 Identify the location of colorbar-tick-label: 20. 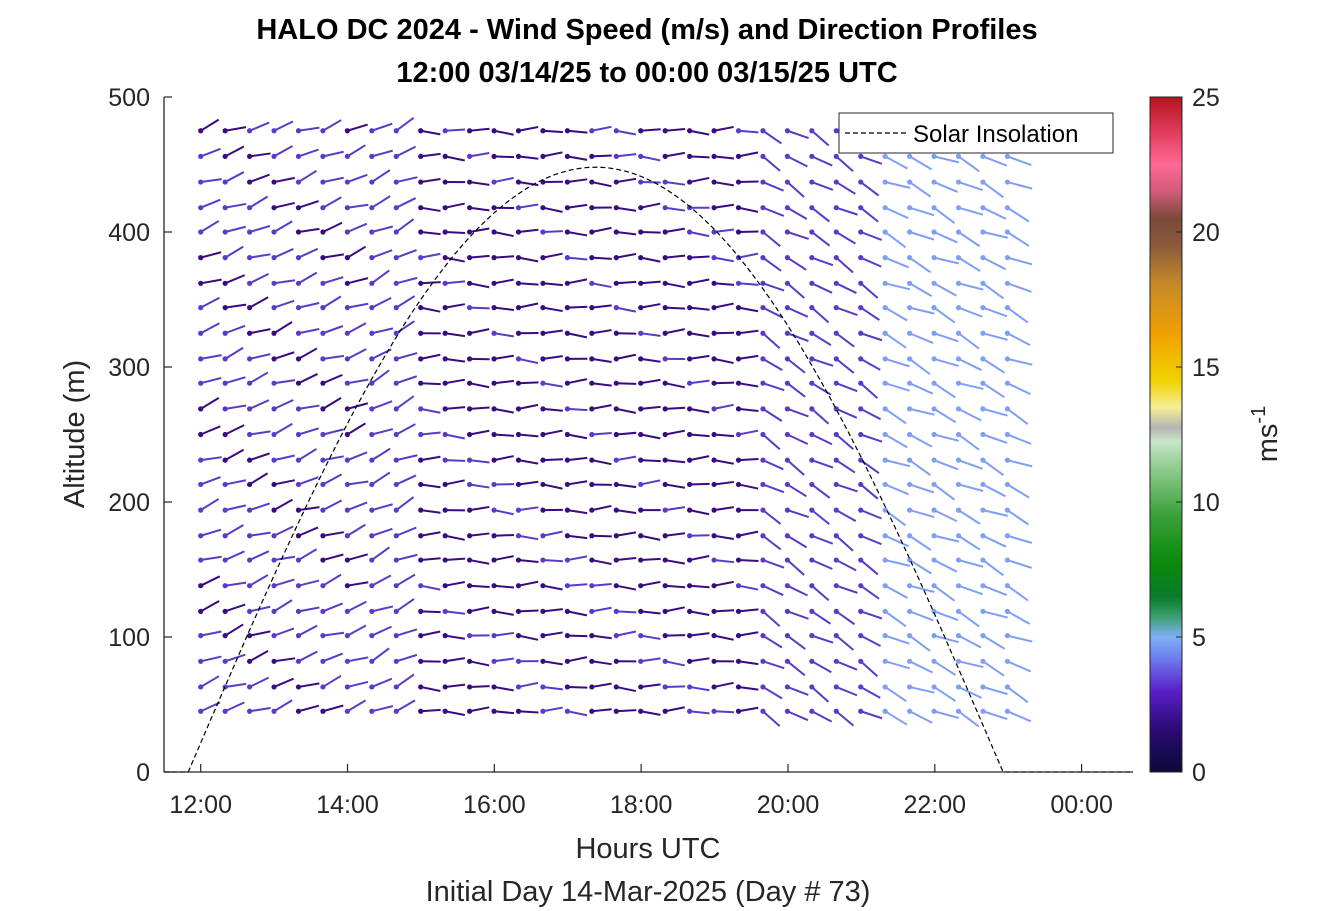
(1206, 233).